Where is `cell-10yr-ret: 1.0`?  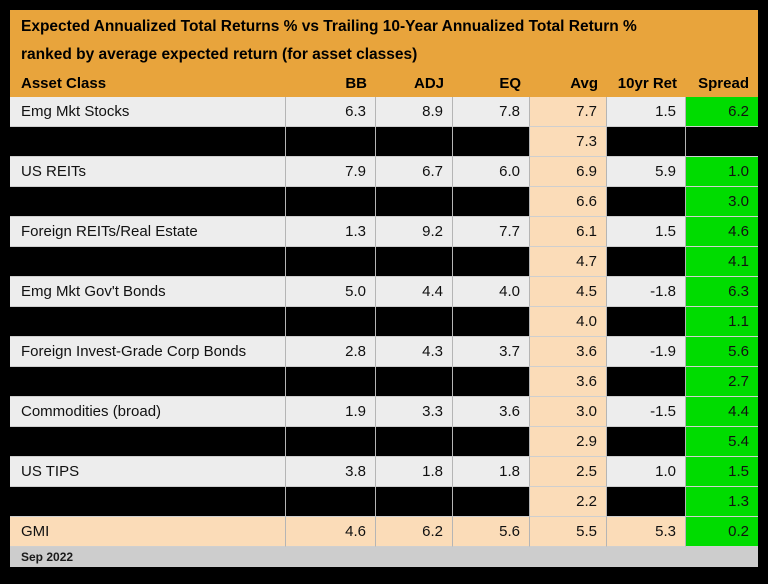
cell-10yr-ret: 1.0 is located at coordinates (646, 472).